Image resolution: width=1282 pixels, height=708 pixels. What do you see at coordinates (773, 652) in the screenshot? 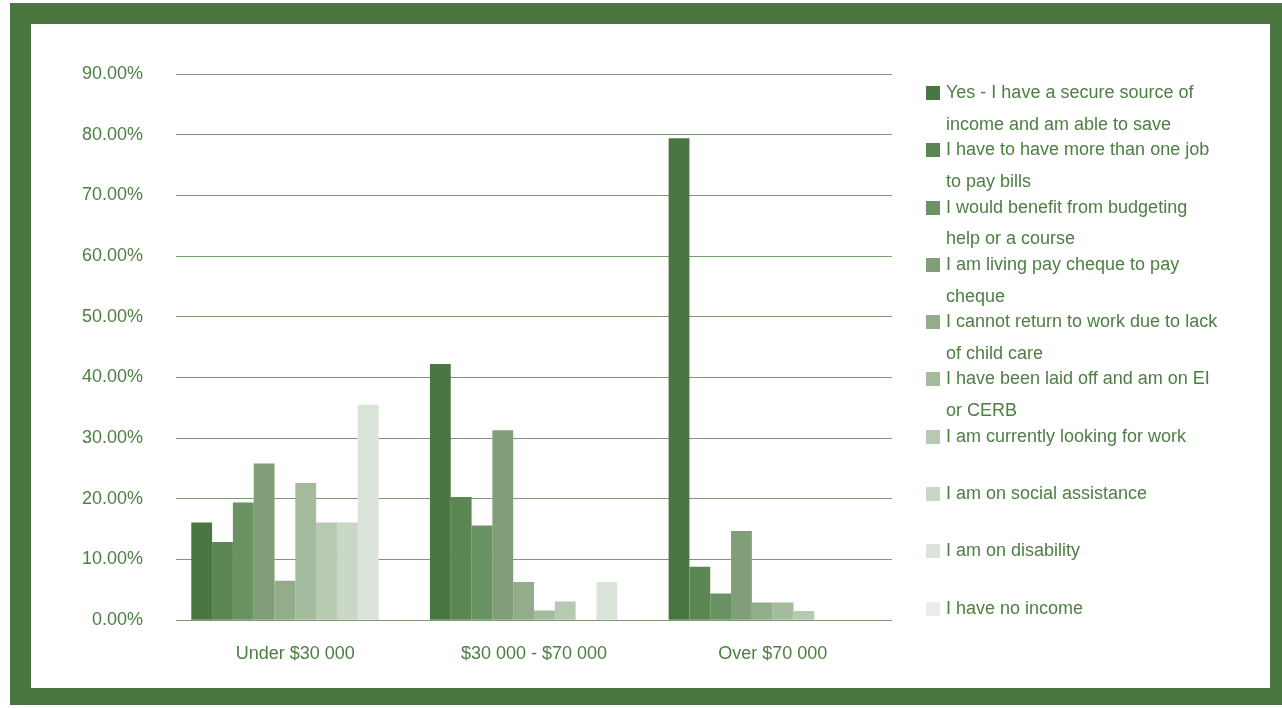
I see `x-tick-label: Over $70 000` at bounding box center [773, 652].